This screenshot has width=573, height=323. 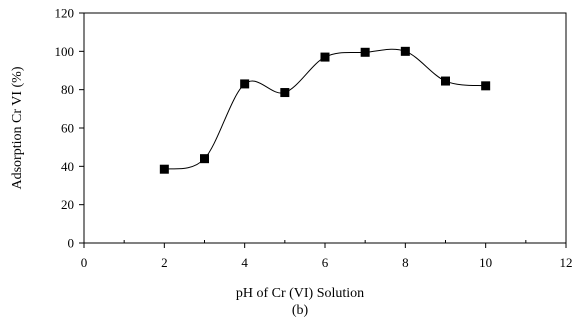 What do you see at coordinates (244, 262) in the screenshot?
I see `x-tick-label: 4` at bounding box center [244, 262].